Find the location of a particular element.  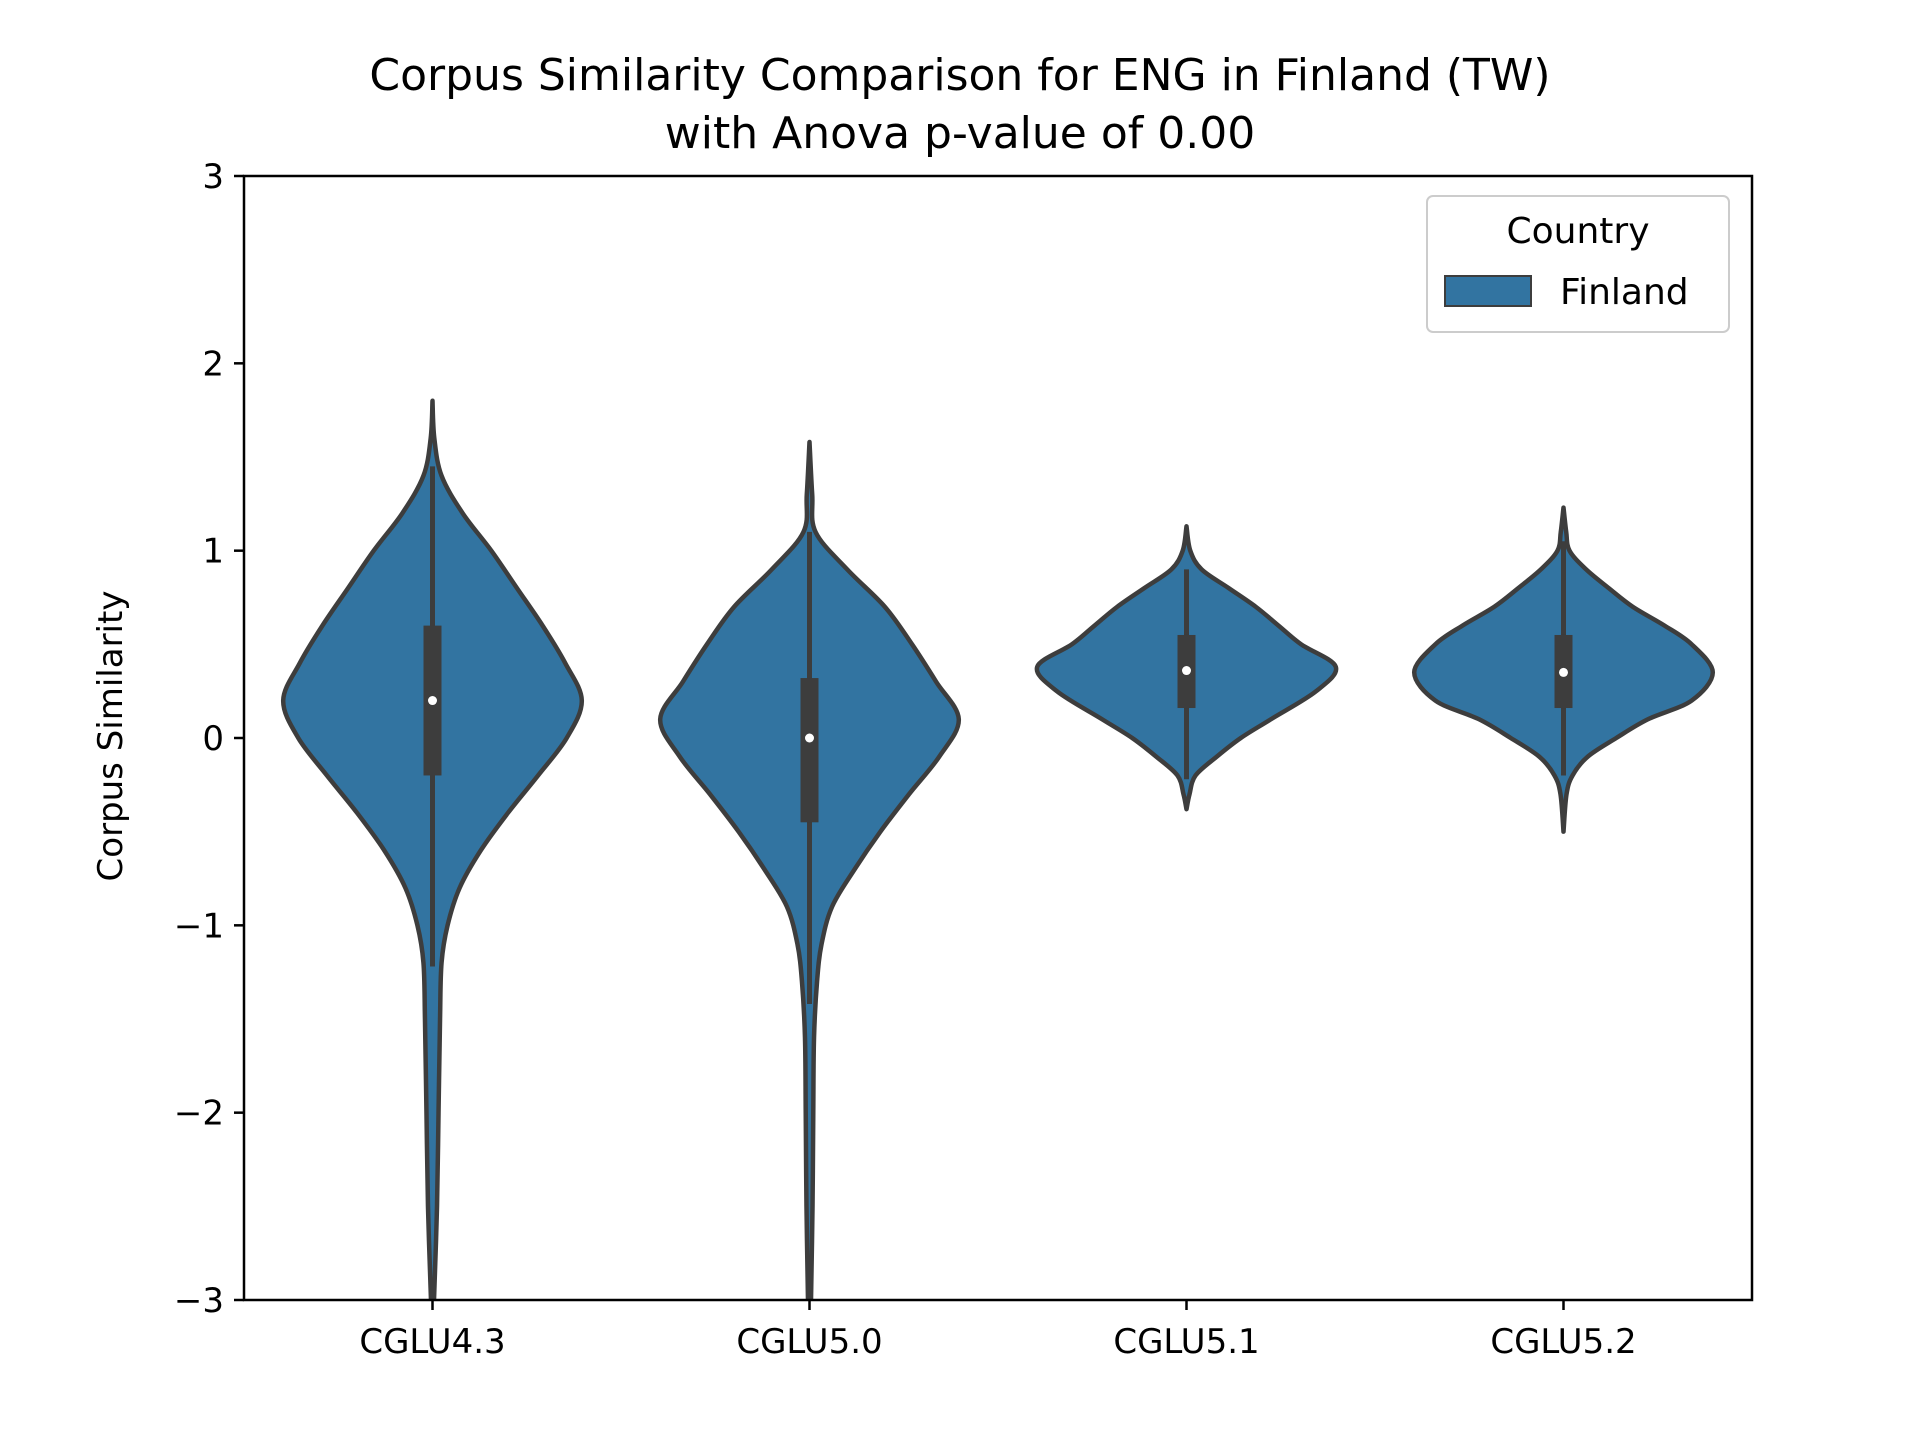

legend-entry-finland: Finland is located at coordinates (1624, 292).